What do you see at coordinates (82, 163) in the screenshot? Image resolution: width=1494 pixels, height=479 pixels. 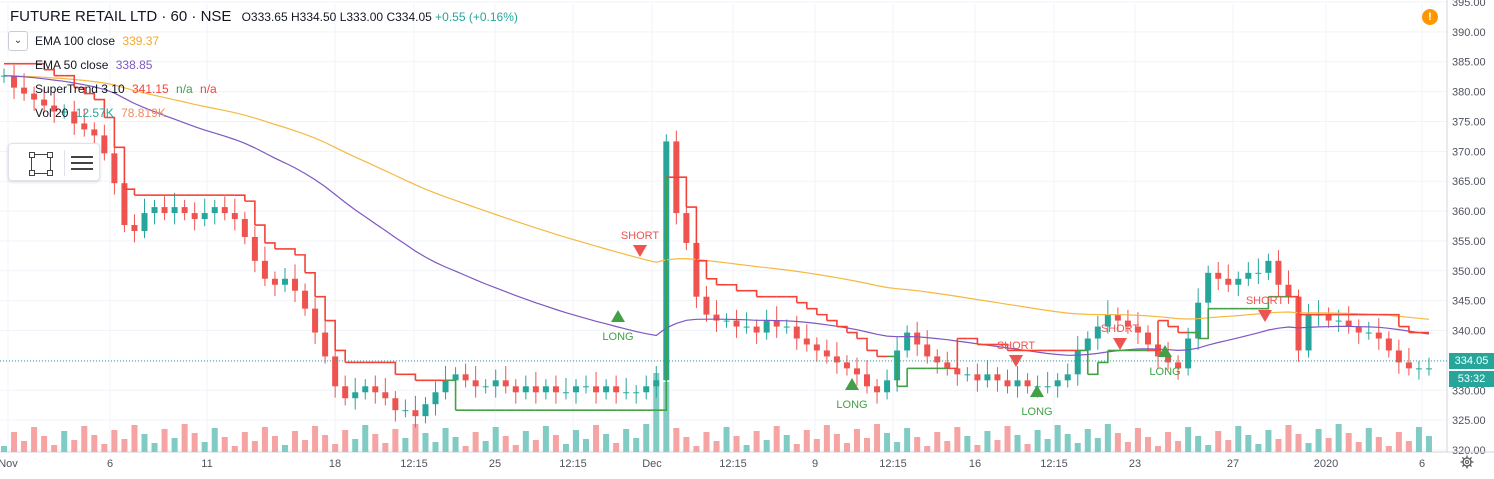 I see `settings-lines-icon` at bounding box center [82, 163].